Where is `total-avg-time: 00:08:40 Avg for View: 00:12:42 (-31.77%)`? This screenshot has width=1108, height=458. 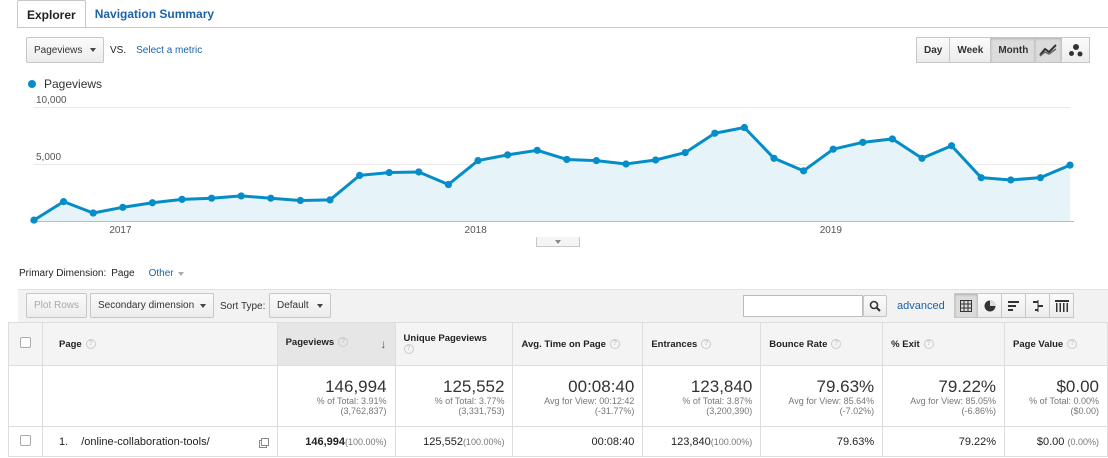
total-avg-time: 00:08:40 Avg for View: 00:12:42 (-31.77%) is located at coordinates (578, 396).